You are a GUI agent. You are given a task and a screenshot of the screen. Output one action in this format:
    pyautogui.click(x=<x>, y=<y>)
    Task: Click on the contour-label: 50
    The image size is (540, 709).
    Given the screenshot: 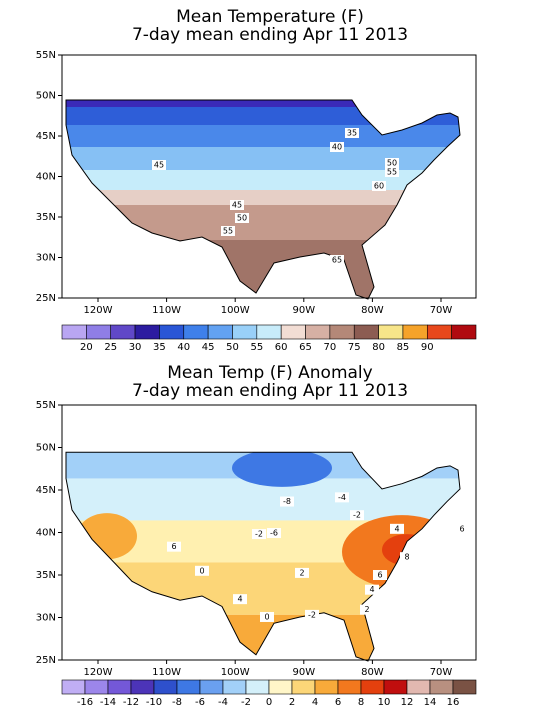 What is the action you would take?
    pyautogui.click(x=392, y=163)
    